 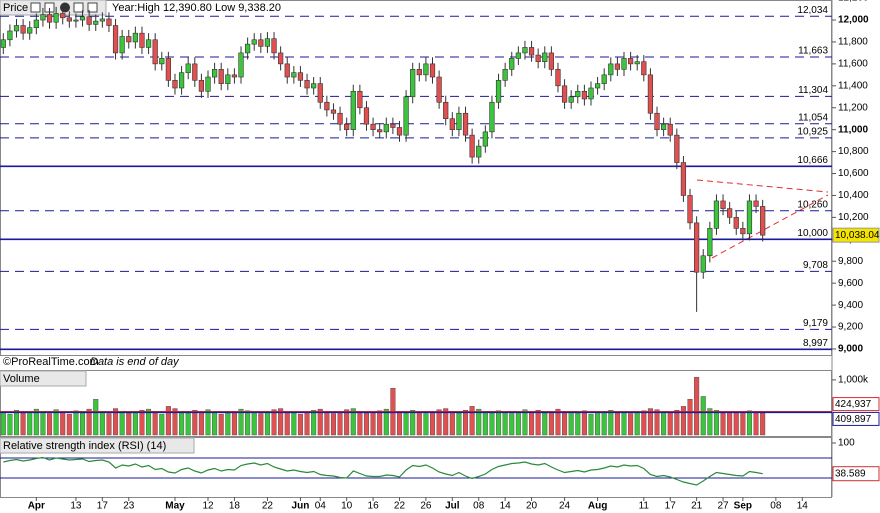 I want to click on x-tick-label: Aug, so click(x=597, y=506).